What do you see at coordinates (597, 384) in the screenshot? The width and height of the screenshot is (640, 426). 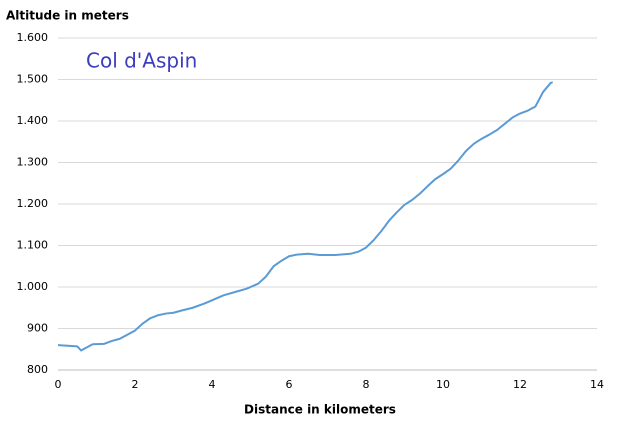 I see `x-tick-label: 14` at bounding box center [597, 384].